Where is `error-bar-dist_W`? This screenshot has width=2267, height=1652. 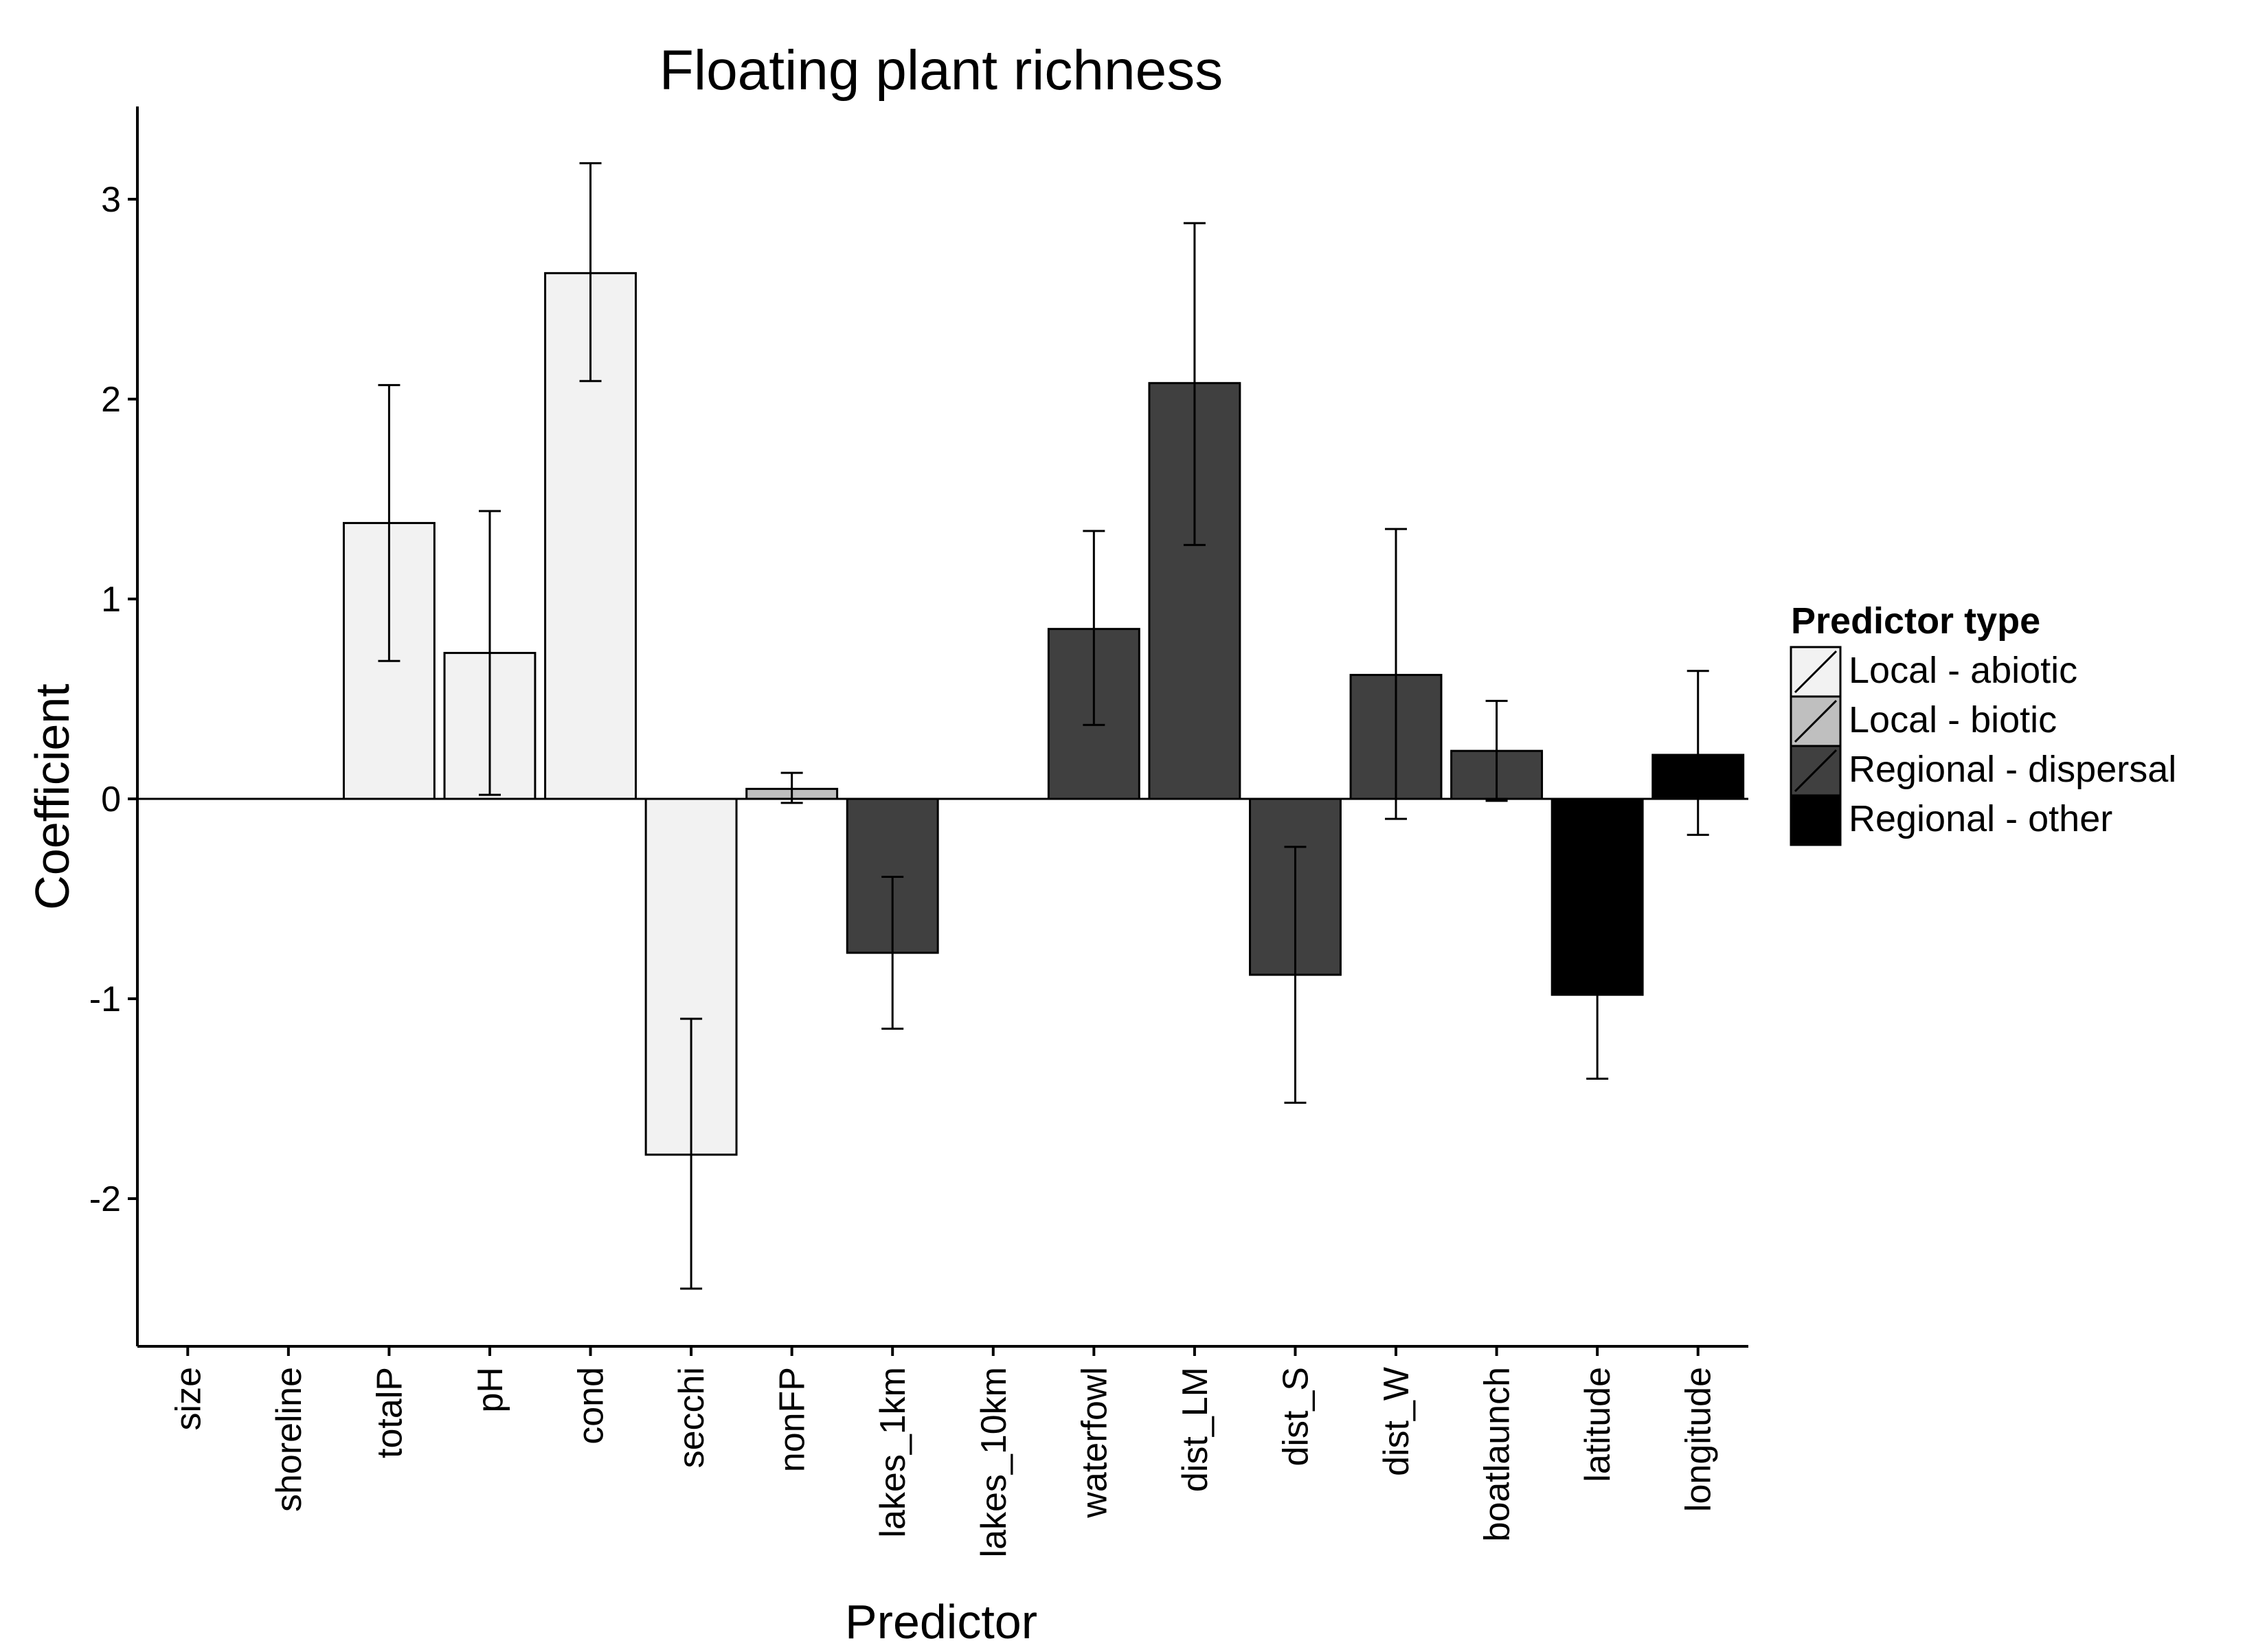 error-bar-dist_W is located at coordinates (1396, 674).